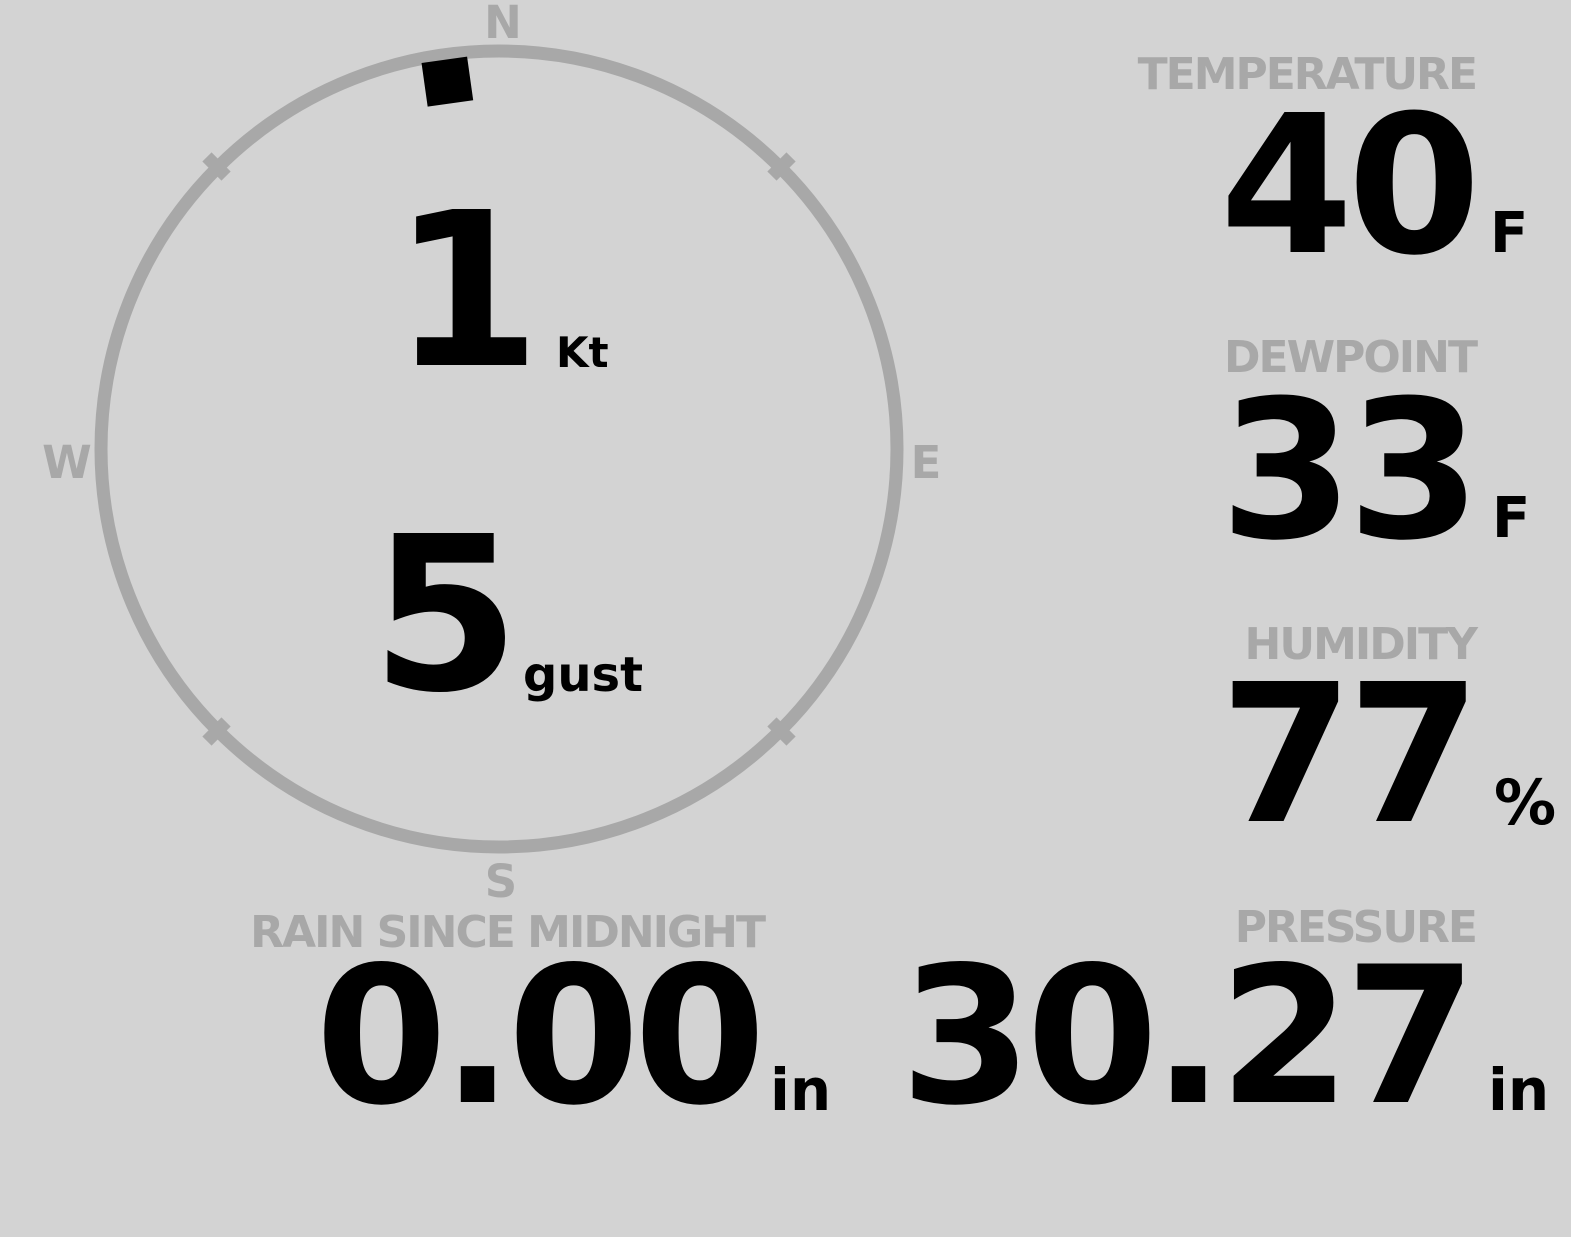 The width and height of the screenshot is (1571, 1237). What do you see at coordinates (801, 1090) in the screenshot?
I see `rain-unit: in` at bounding box center [801, 1090].